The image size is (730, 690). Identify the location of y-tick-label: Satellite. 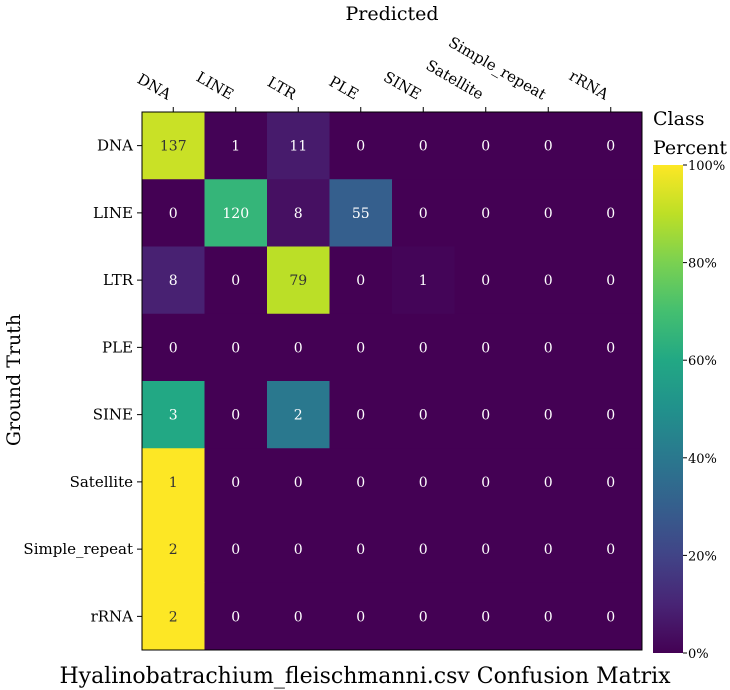
(102, 482).